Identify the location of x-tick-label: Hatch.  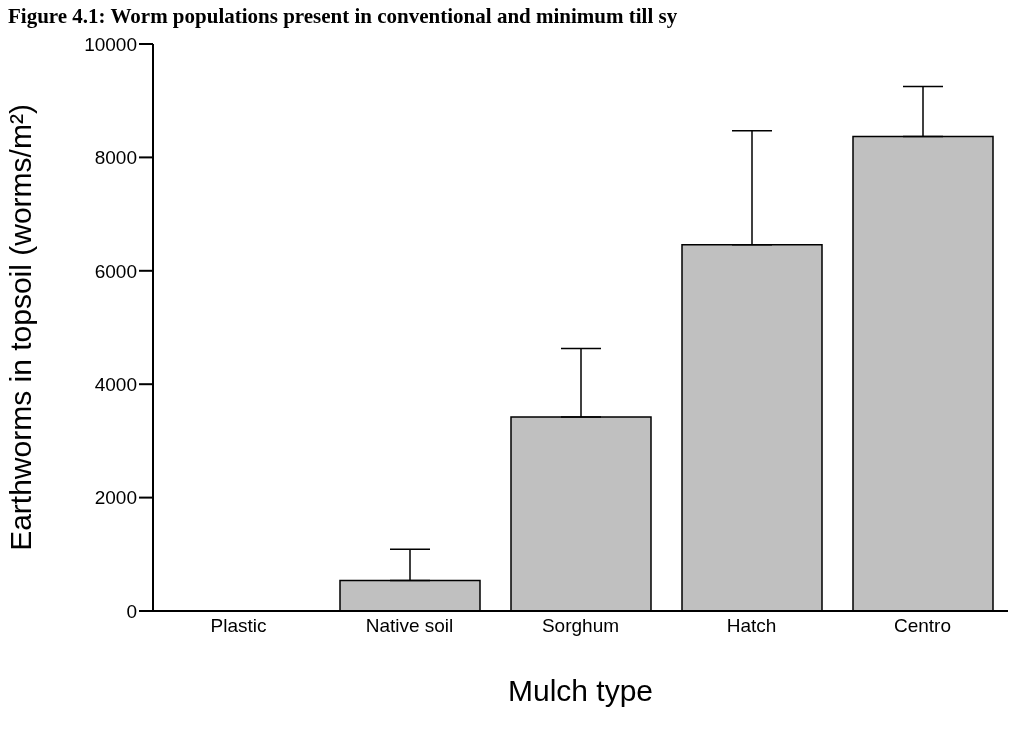
(751, 626).